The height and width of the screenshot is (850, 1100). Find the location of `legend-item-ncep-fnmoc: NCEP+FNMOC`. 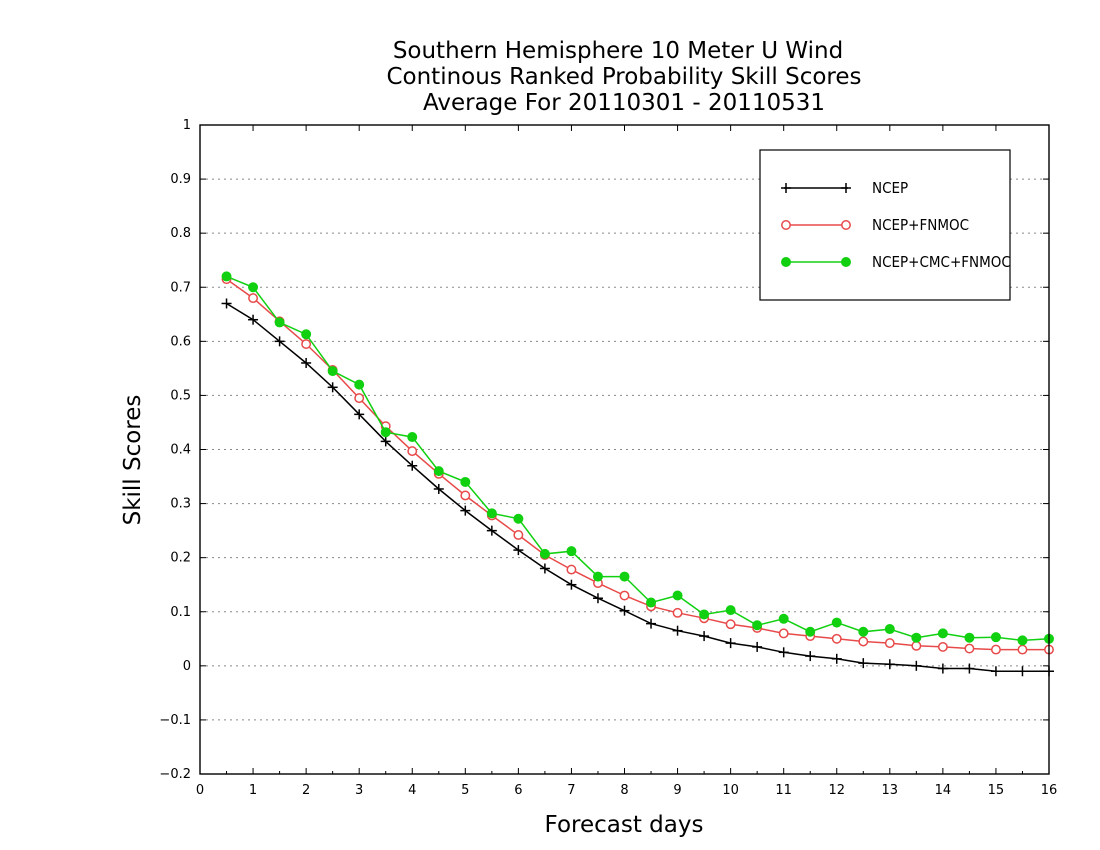

legend-item-ncep-fnmoc: NCEP+FNMOC is located at coordinates (875, 225).